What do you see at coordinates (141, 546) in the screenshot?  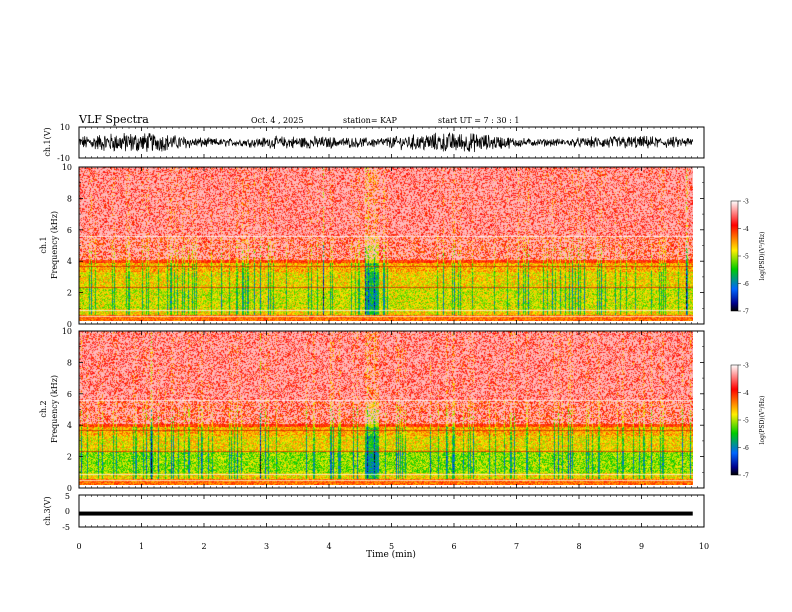 I see `x-tick-label: 1` at bounding box center [141, 546].